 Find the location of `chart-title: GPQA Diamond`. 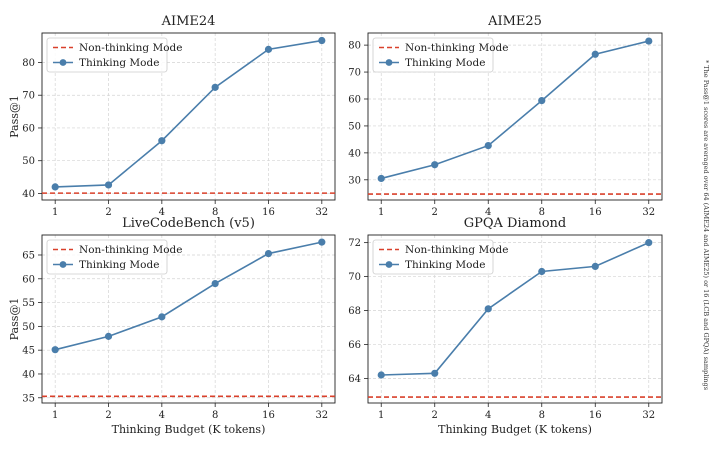

chart-title: GPQA Diamond is located at coordinates (515, 223).